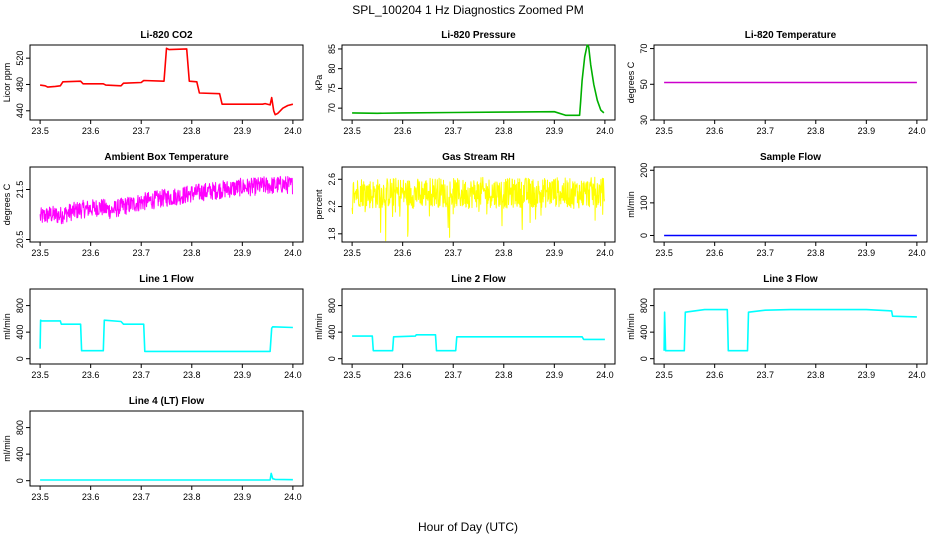 This screenshot has width=936, height=540. I want to click on y-tick-label: 440, so click(20, 110).